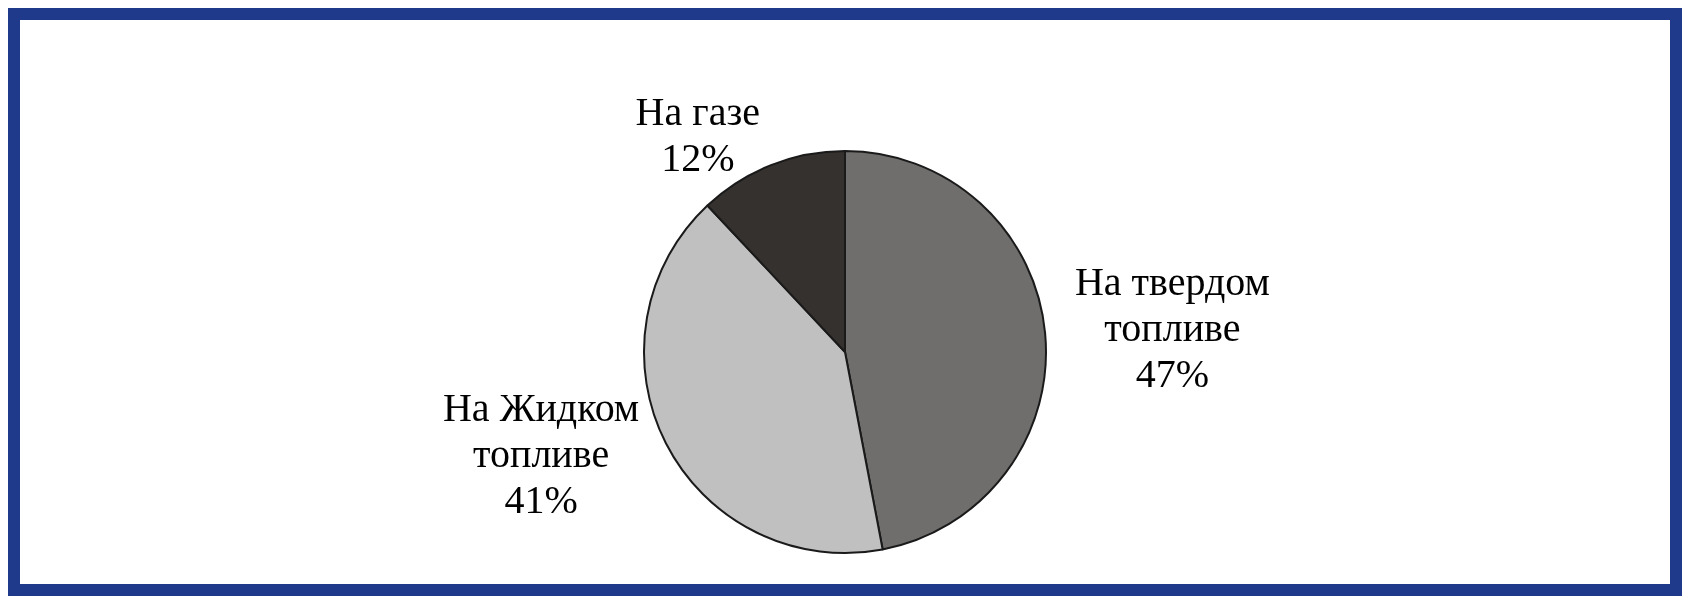 The width and height of the screenshot is (1690, 604). I want to click on slice-label: На газе, so click(697, 111).